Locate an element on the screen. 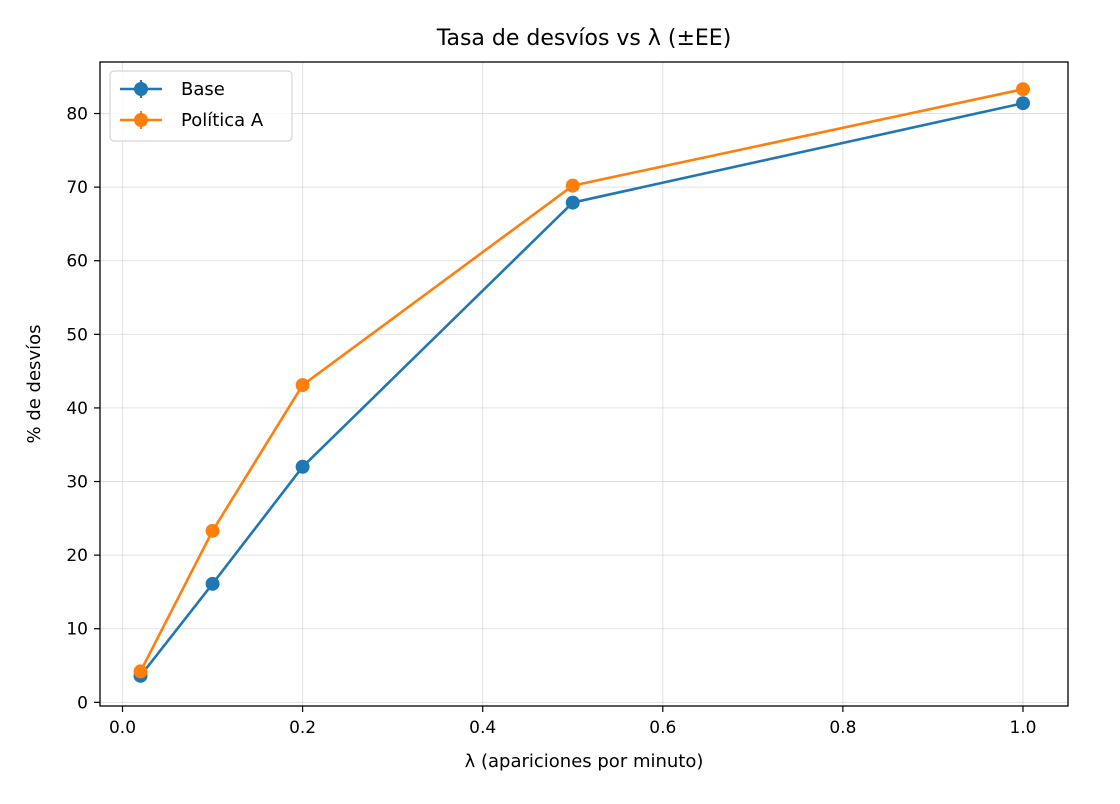  x-tick-label: 0.4 is located at coordinates (482, 728).